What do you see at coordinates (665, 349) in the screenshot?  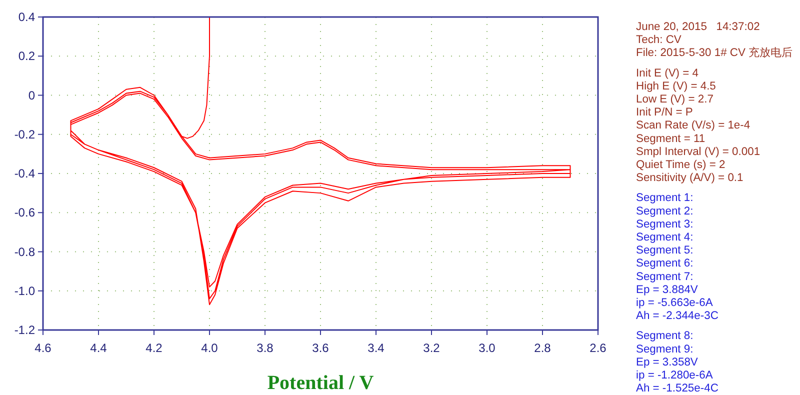 I see `text: Segment 9:` at bounding box center [665, 349].